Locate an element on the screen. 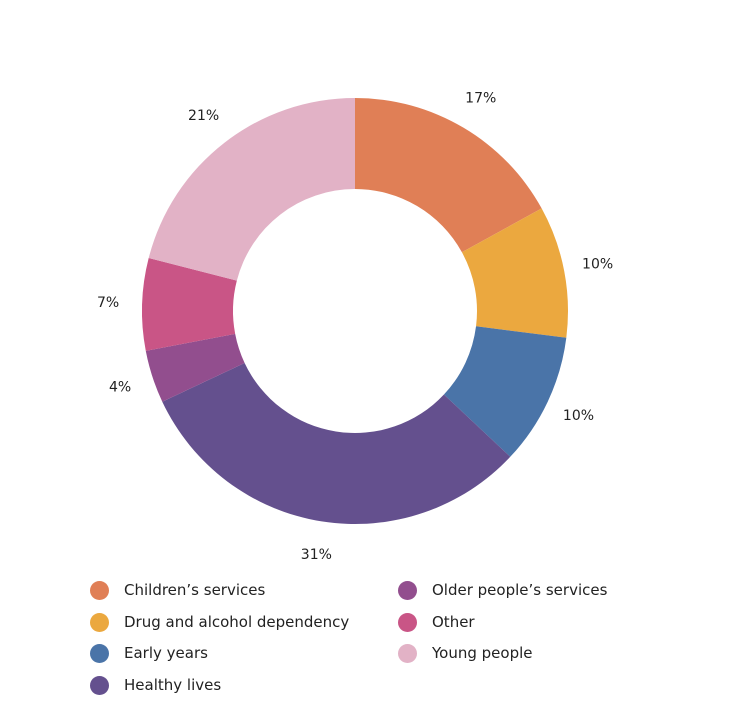  legend-label-healthy-lives: Healthy lives is located at coordinates (173, 685).